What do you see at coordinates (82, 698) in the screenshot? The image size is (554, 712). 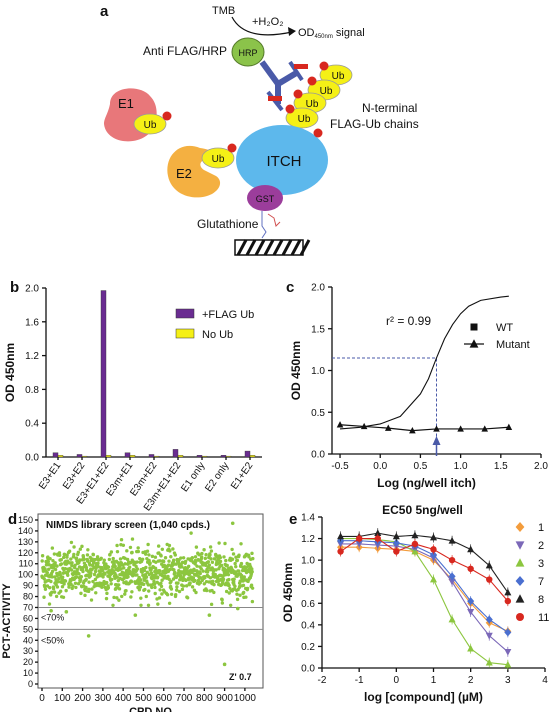 I see `x-tick-label: 200` at bounding box center [82, 698].